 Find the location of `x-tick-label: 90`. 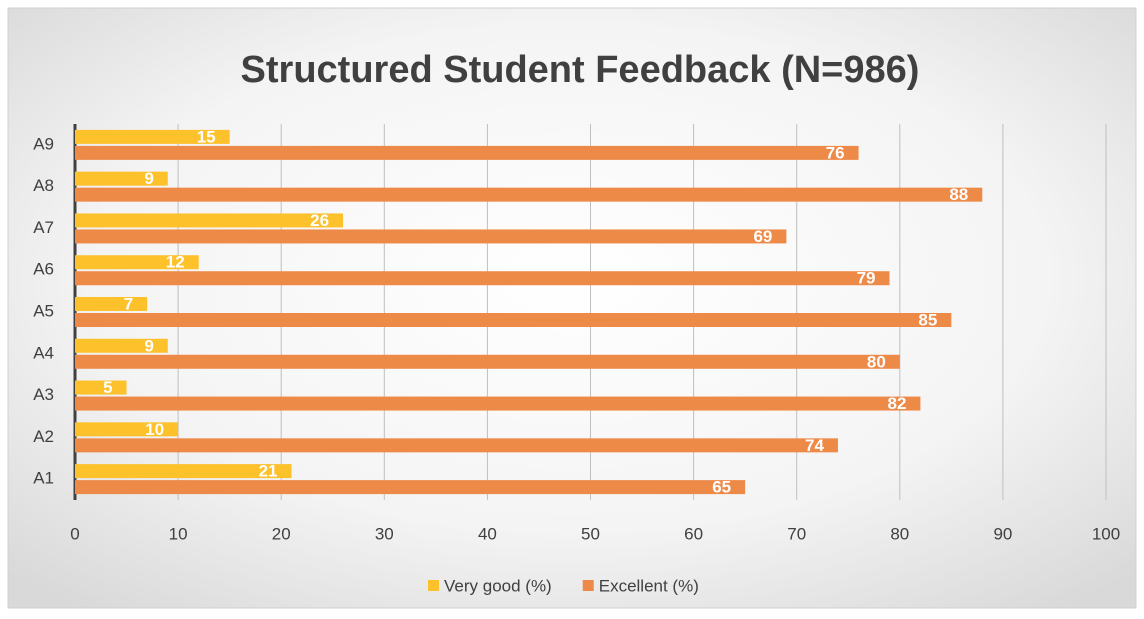

x-tick-label: 90 is located at coordinates (1002, 533).